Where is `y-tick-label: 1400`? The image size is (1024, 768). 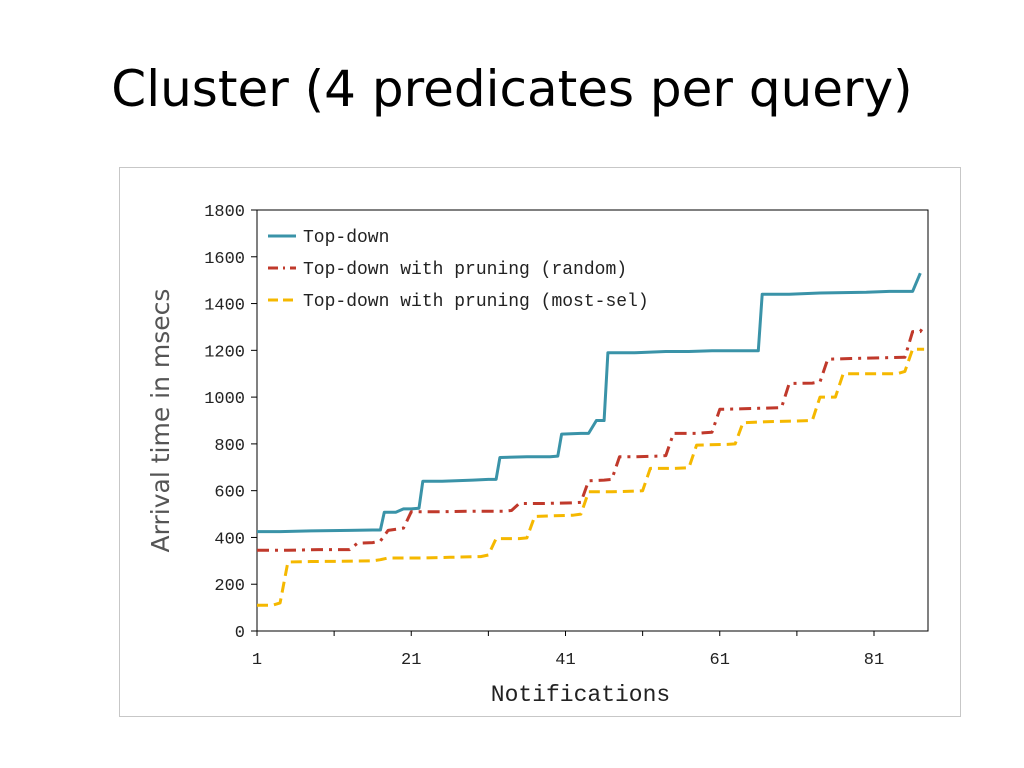 y-tick-label: 1400 is located at coordinates (224, 306).